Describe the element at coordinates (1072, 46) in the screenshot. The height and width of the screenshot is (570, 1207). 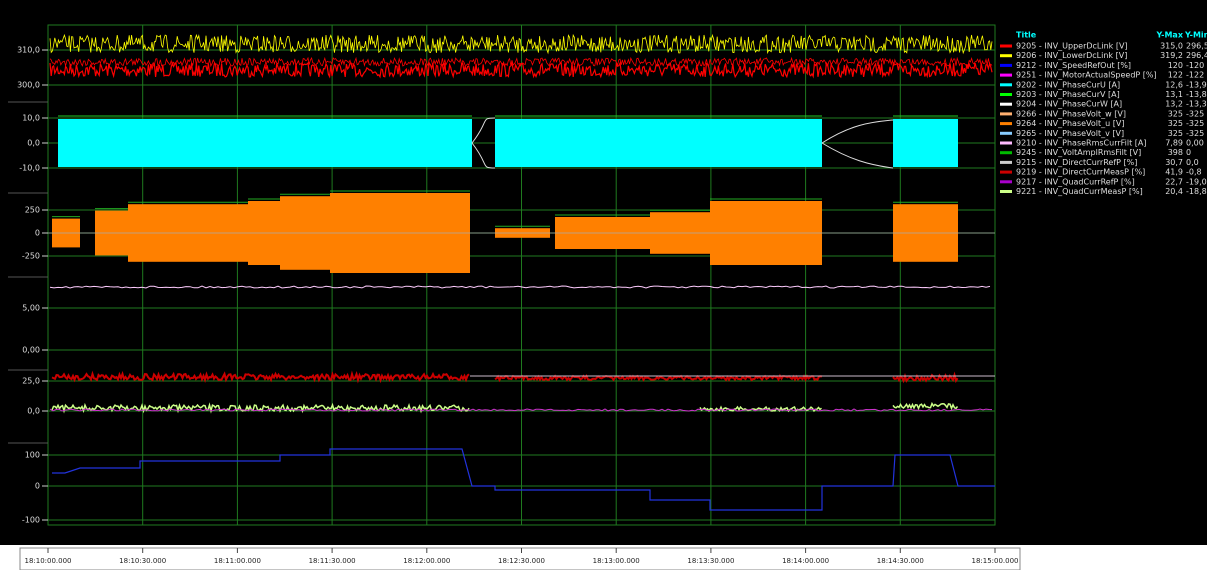
I see `legend-title: 9205 - INV_UpperDcLink [V]` at that location.